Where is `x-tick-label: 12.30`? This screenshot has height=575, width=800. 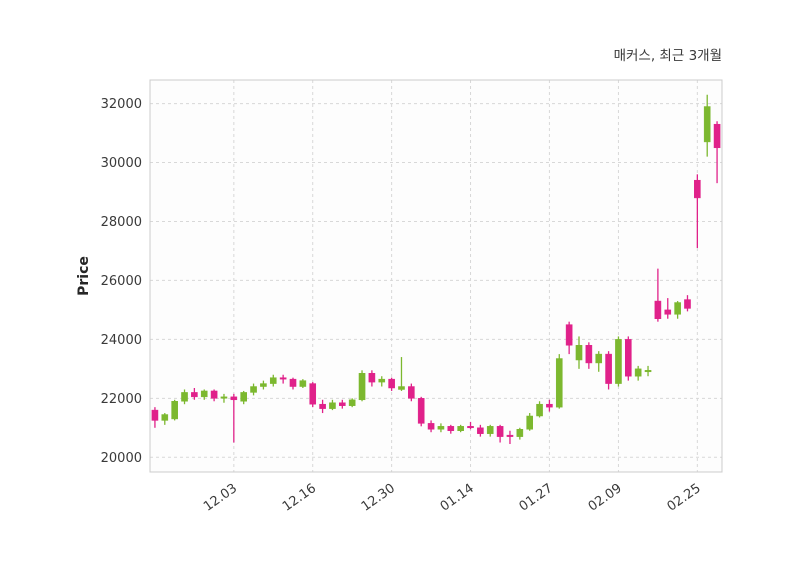
x-tick-label: 12.30 is located at coordinates (378, 498).